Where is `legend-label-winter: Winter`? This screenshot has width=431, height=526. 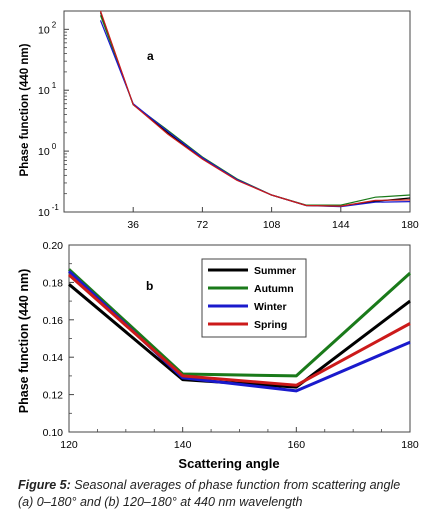
legend-label-winter: Winter is located at coordinates (270, 307).